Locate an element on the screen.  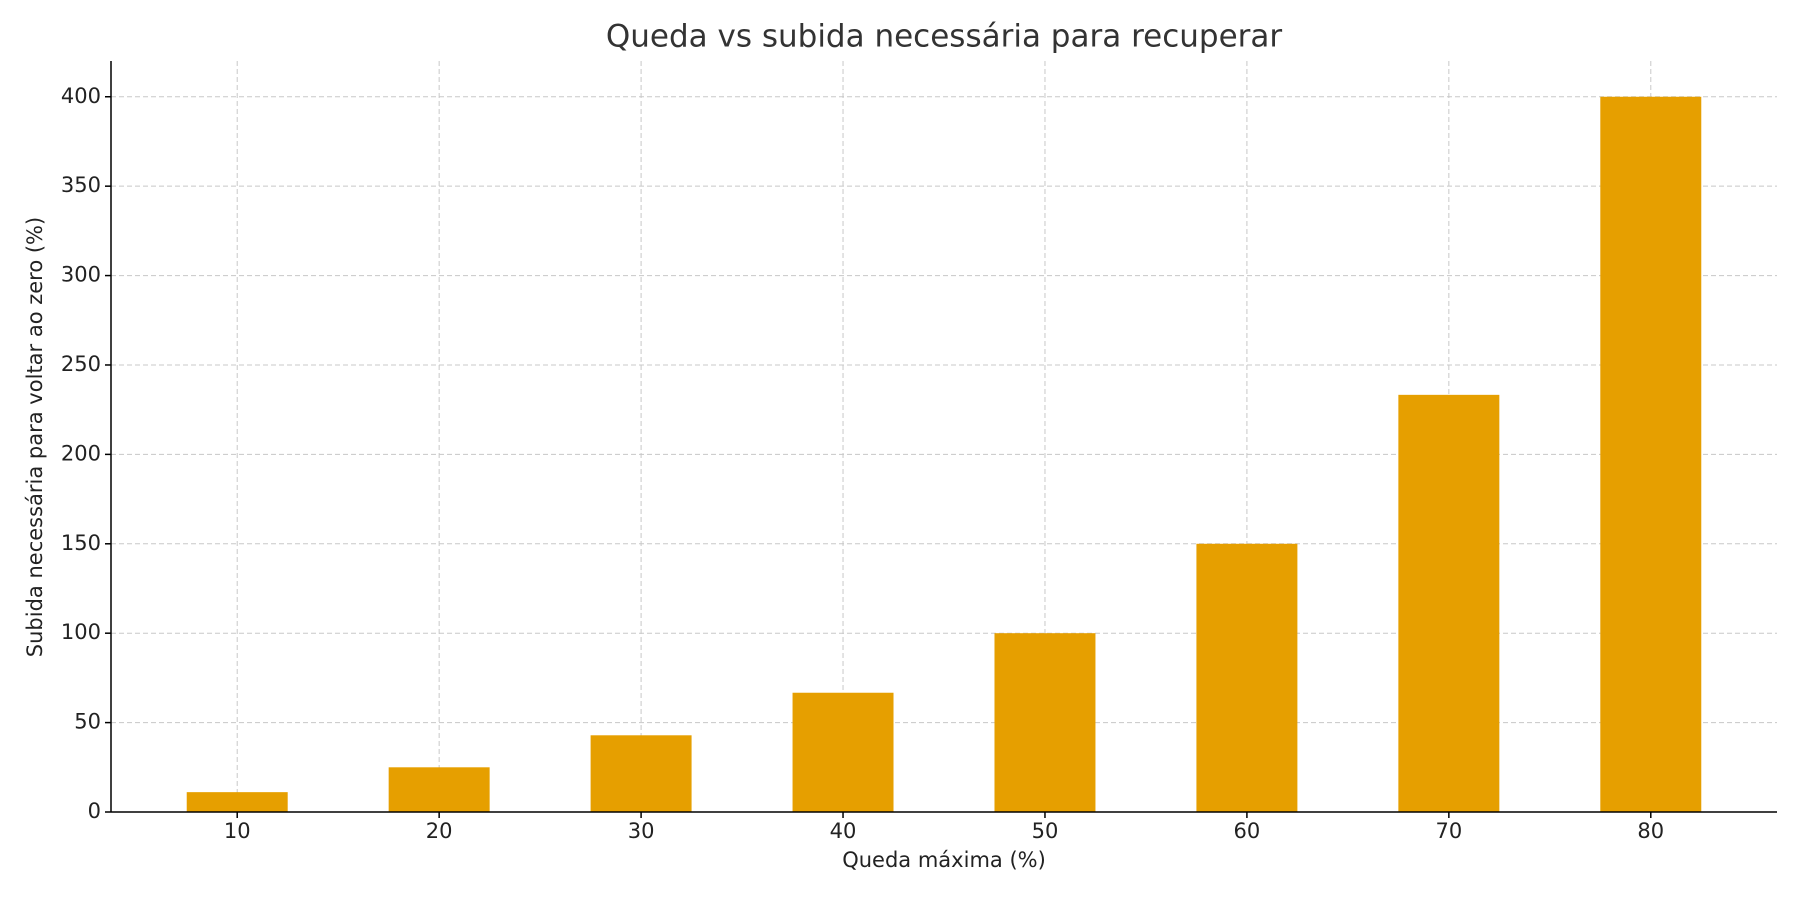
y-tick-label: 150 is located at coordinates (81, 543).